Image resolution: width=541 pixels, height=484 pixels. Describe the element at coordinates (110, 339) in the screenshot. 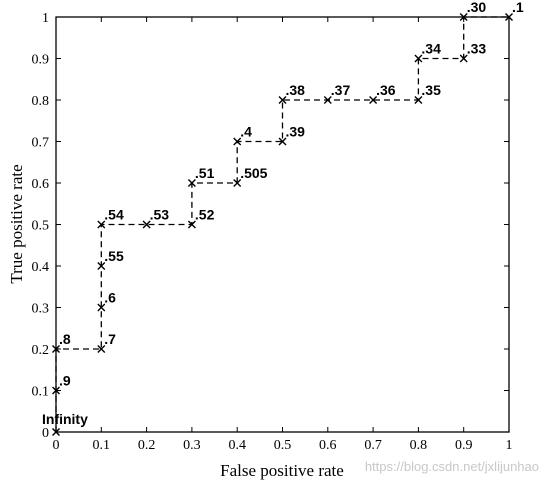

I see `point-label: .7` at that location.